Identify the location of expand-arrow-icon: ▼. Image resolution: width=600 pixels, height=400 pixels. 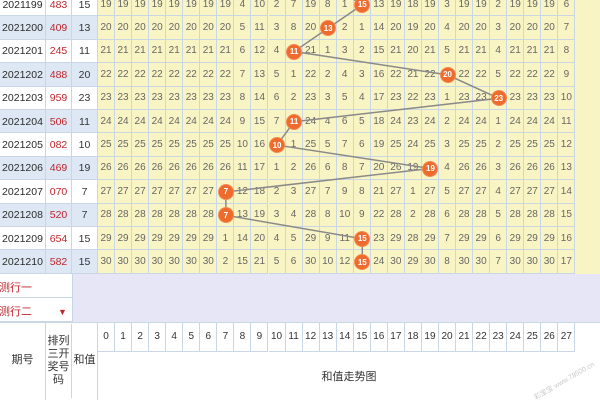
(62, 311).